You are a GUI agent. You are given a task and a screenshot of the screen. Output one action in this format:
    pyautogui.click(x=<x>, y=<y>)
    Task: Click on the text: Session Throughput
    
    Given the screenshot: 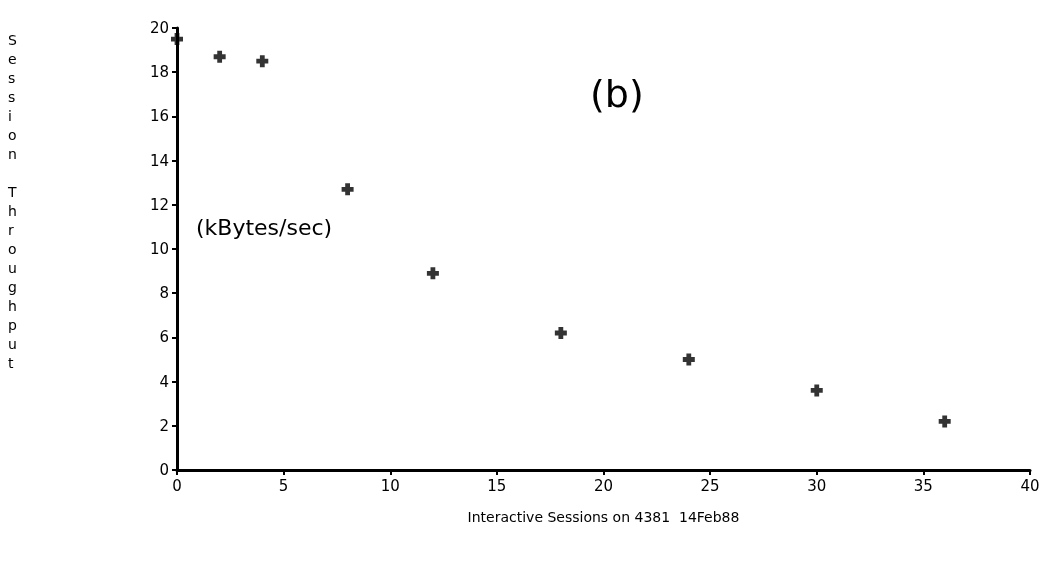 What is the action you would take?
    pyautogui.click(x=12, y=201)
    